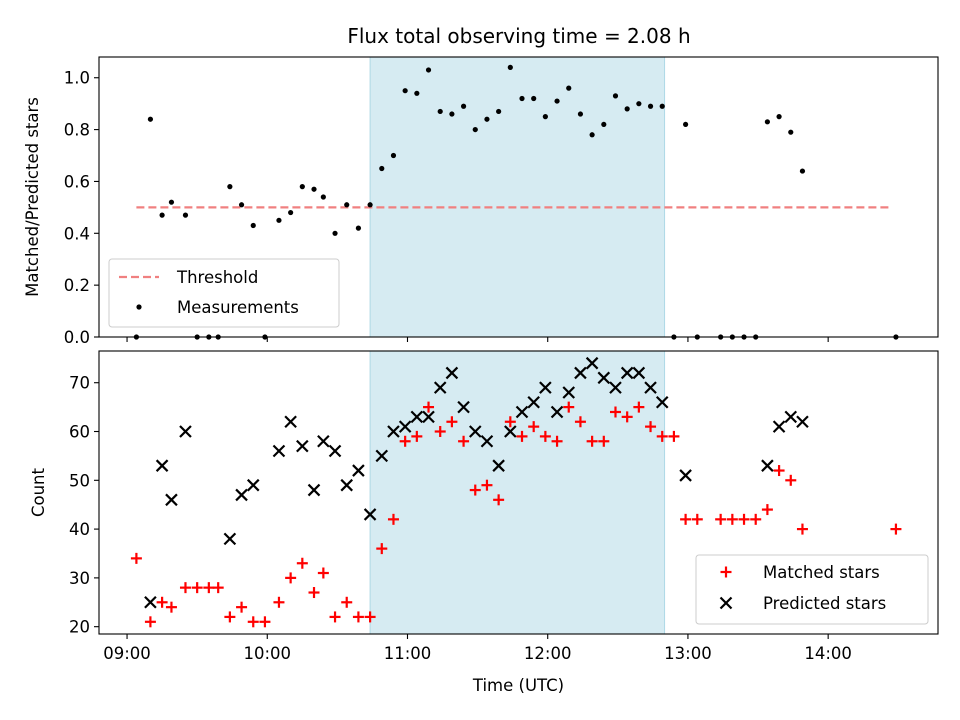 The width and height of the screenshot is (960, 720). I want to click on observing-window-shade, so click(517, 197).